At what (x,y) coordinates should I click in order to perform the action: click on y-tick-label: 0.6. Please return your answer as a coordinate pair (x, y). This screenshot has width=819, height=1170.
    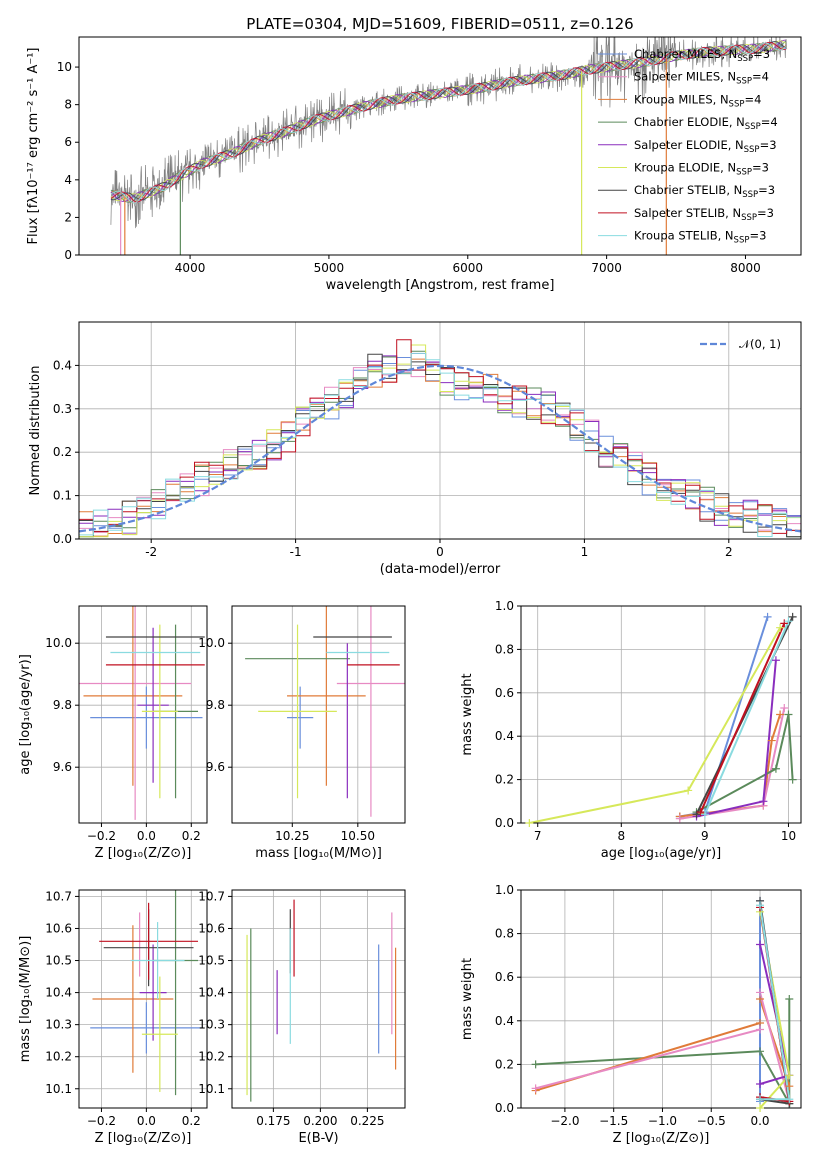
    Looking at the image, I should click on (504, 693).